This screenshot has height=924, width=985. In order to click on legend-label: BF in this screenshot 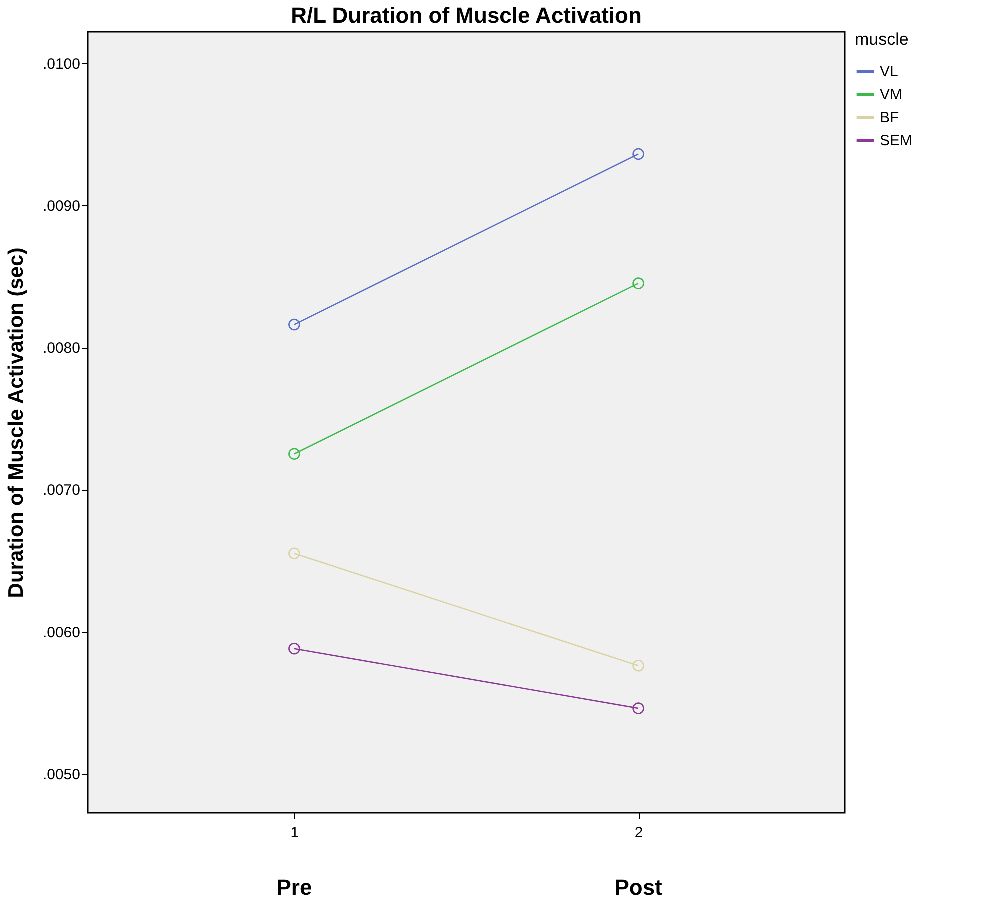, I will do `click(890, 118)`.